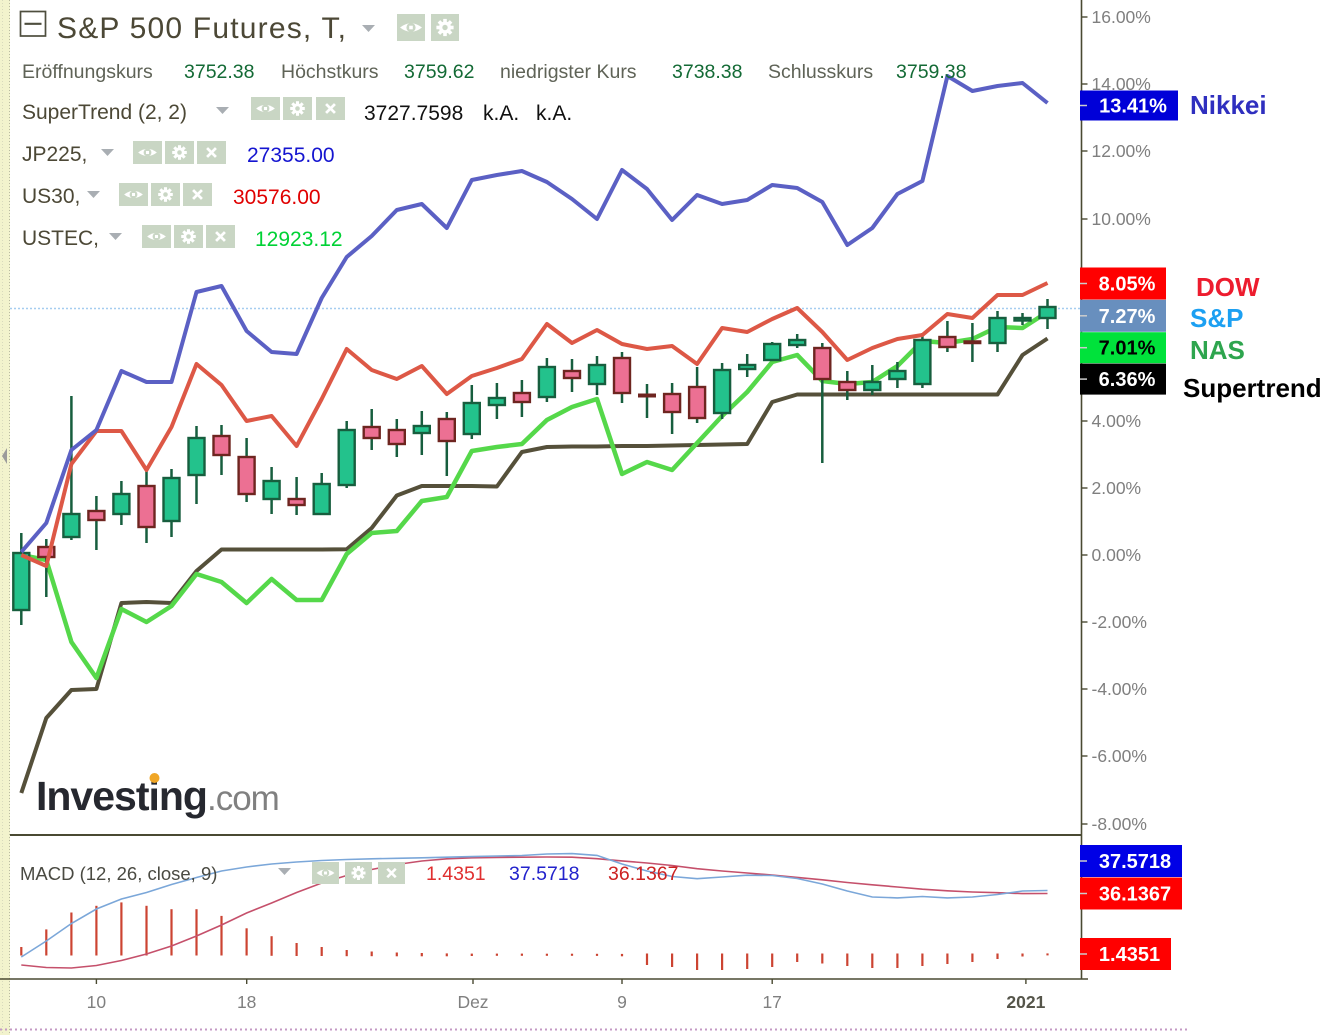 The image size is (1331, 1035). I want to click on svg-text: S&P, so click(1216, 318).